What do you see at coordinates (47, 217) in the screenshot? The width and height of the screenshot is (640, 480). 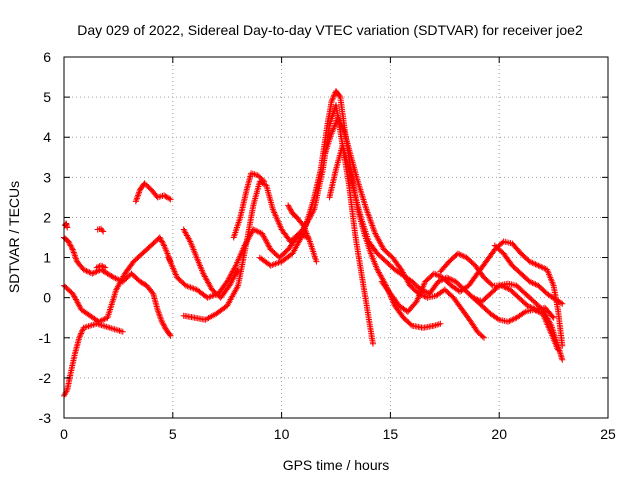 I see `y-tick-label: 2` at bounding box center [47, 217].